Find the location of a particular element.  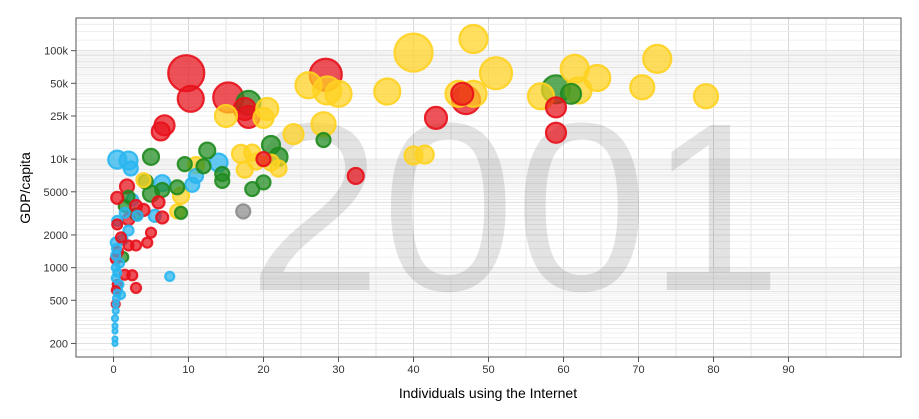

x-tick-label: 90 is located at coordinates (788, 370).